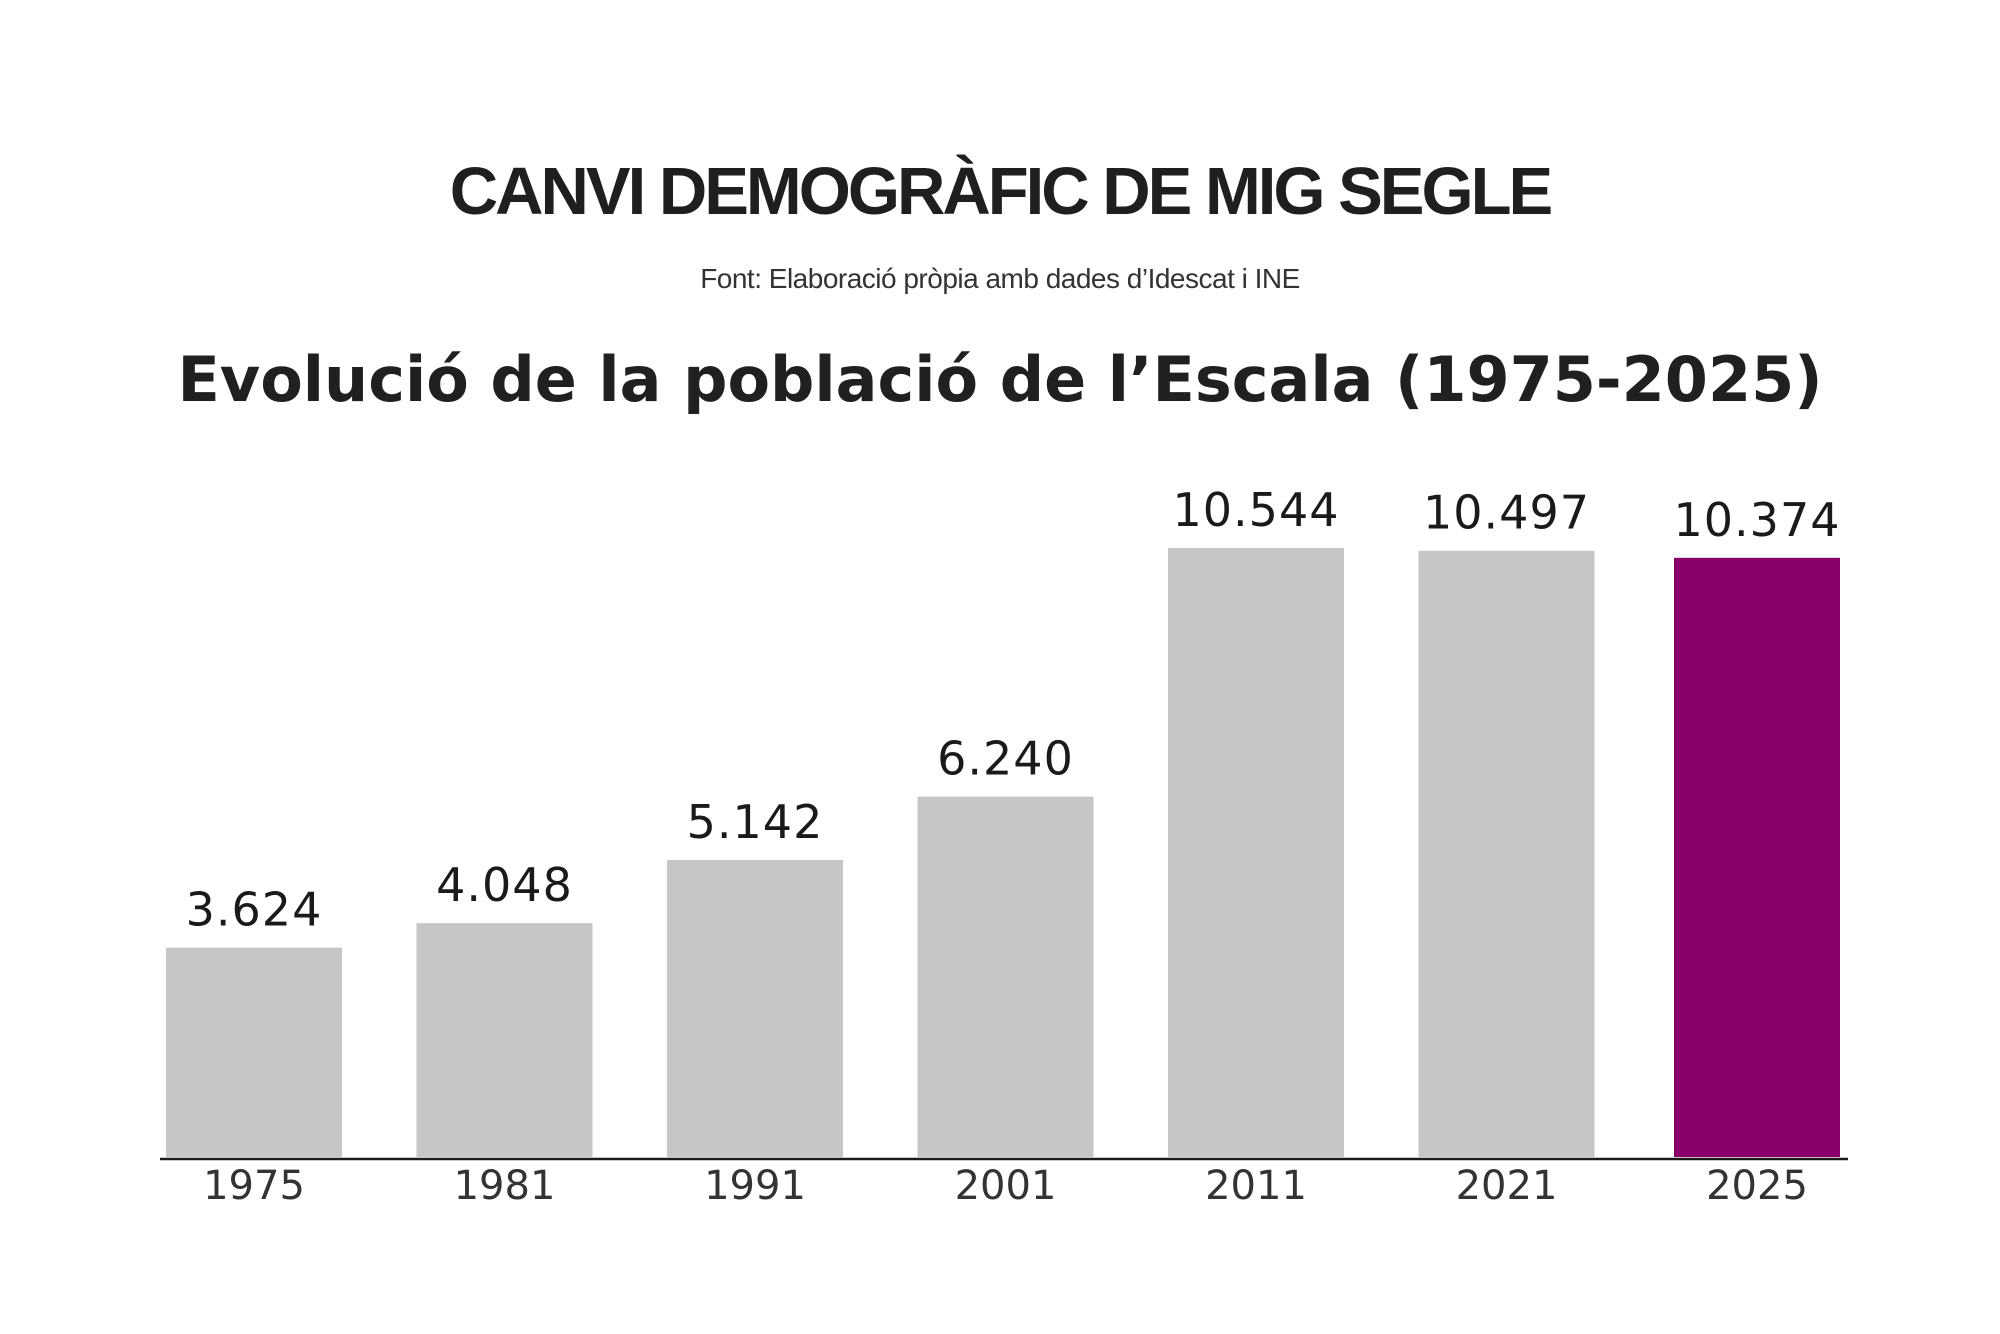  What do you see at coordinates (755, 1008) in the screenshot?
I see `bar-1991` at bounding box center [755, 1008].